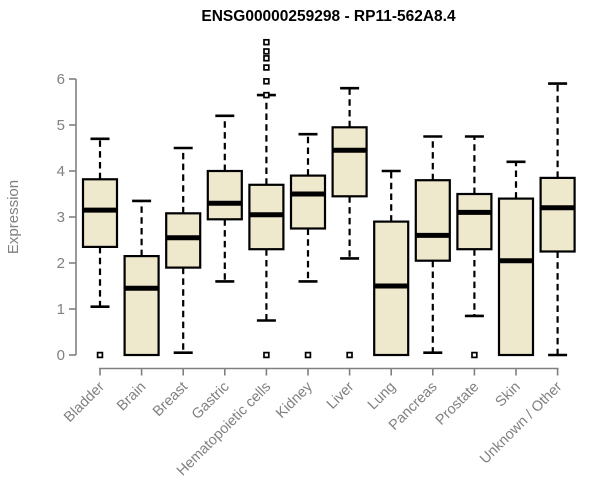 This screenshot has width=600, height=500. Describe the element at coordinates (84, 402) in the screenshot. I see `x-axis-label-bladder: Bladder` at that location.